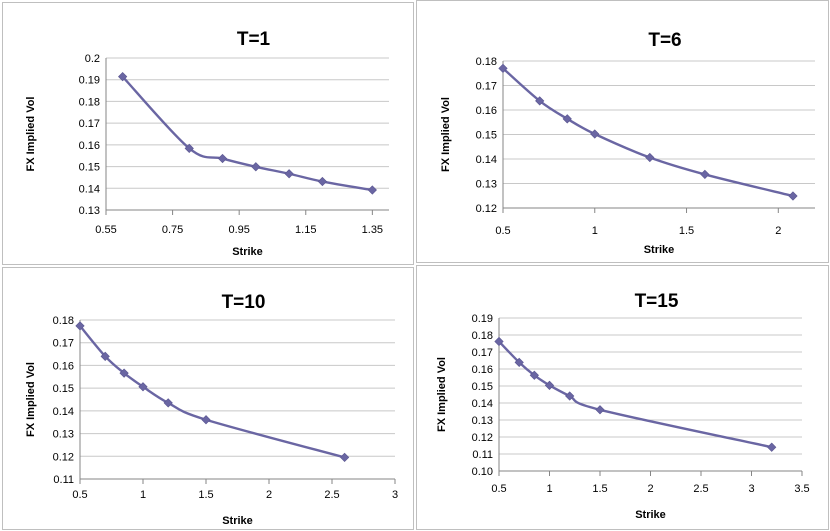 This screenshot has height=531, width=830. Describe the element at coordinates (664, 40) in the screenshot. I see `chart-title-t6: T=6` at that location.